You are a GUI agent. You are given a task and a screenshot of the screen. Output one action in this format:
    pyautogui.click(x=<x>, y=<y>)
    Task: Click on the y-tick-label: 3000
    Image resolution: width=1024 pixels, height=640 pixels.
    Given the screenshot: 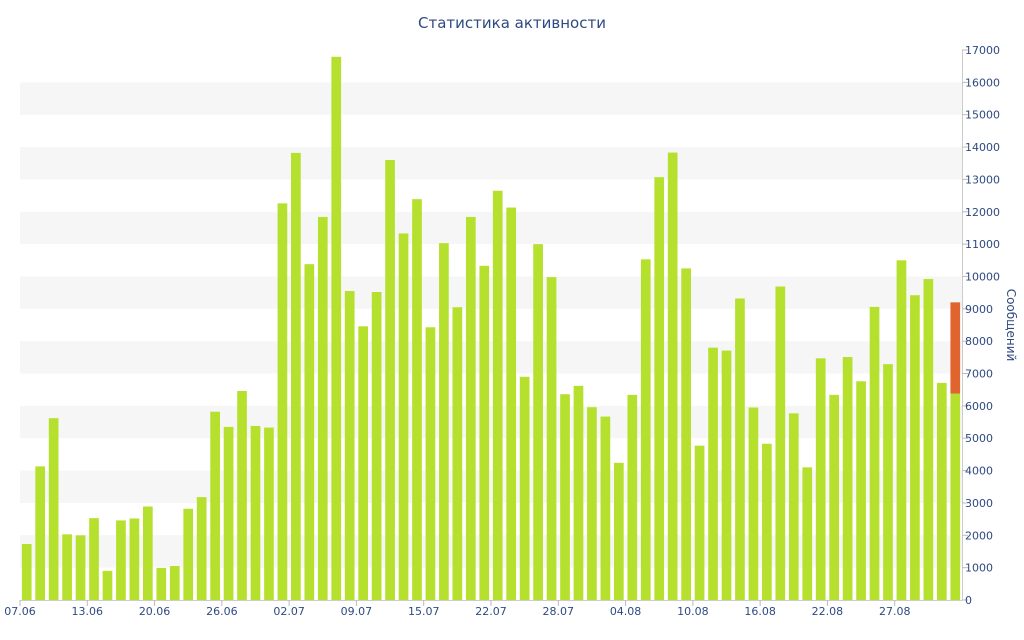 What is the action you would take?
    pyautogui.click(x=979, y=503)
    